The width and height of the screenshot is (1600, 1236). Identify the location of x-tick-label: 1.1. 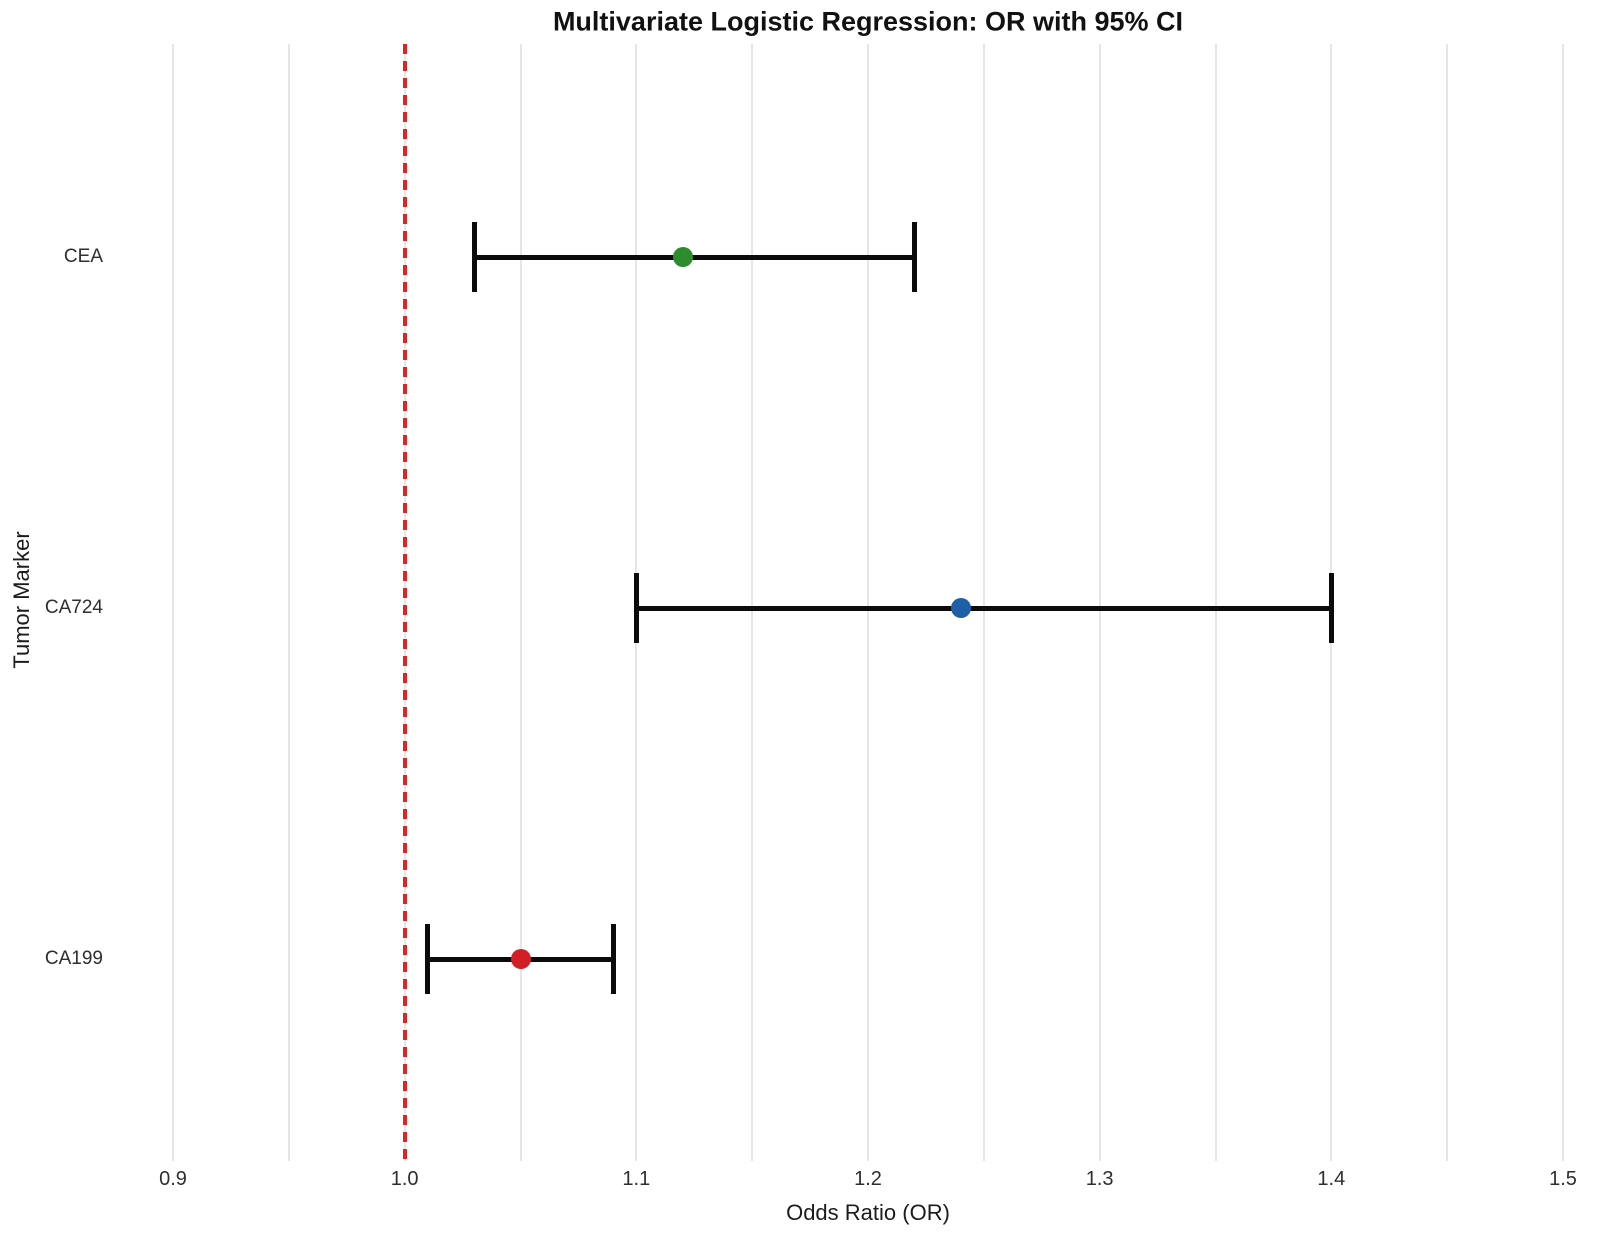
(636, 1179).